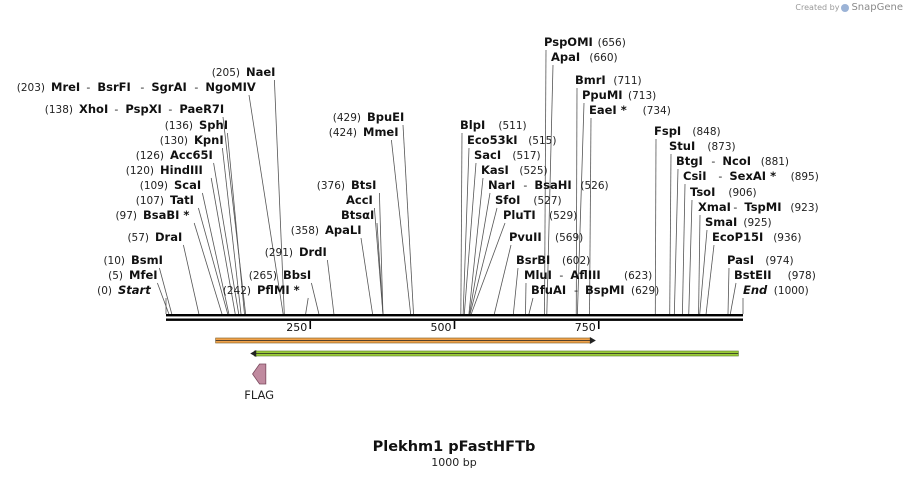 This screenshot has width=909, height=477. What do you see at coordinates (540, 215) in the screenshot?
I see `site-pluti: PluTI (529)` at bounding box center [540, 215].